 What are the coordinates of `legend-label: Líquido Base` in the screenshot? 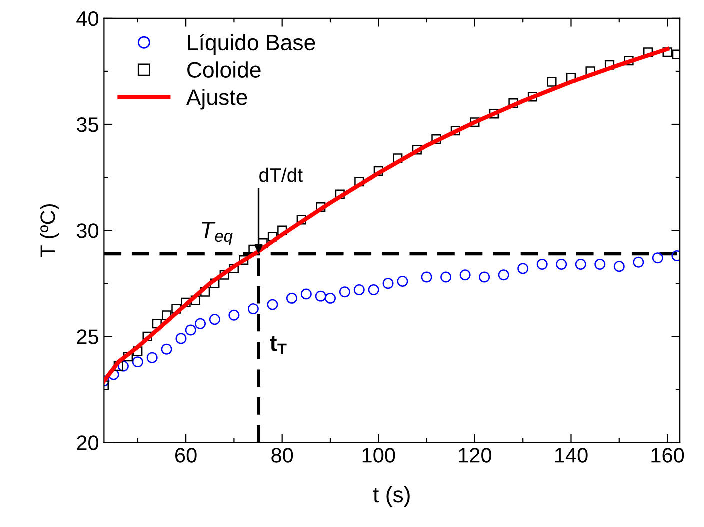 It's located at (252, 44).